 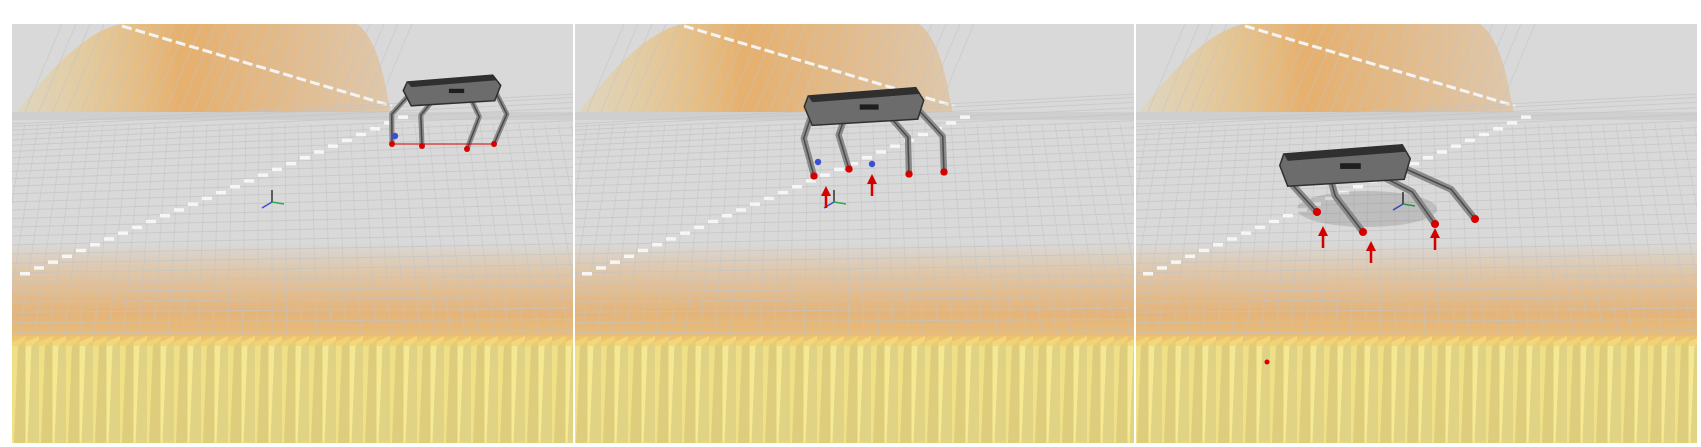 I want to click on robot-leg-outline, so click(x=1439, y=193).